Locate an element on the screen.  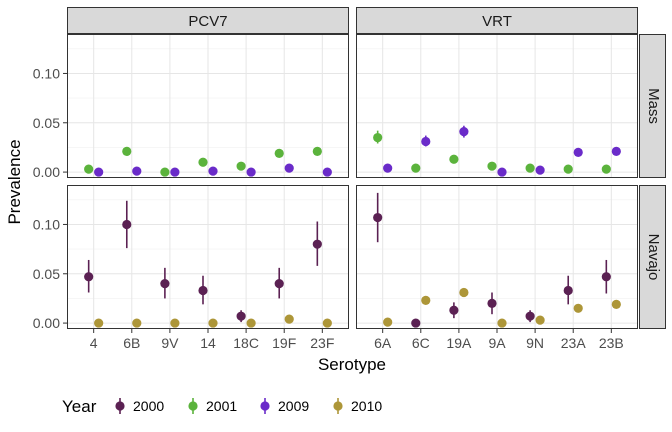
x-tick-label: 6B is located at coordinates (131, 343).